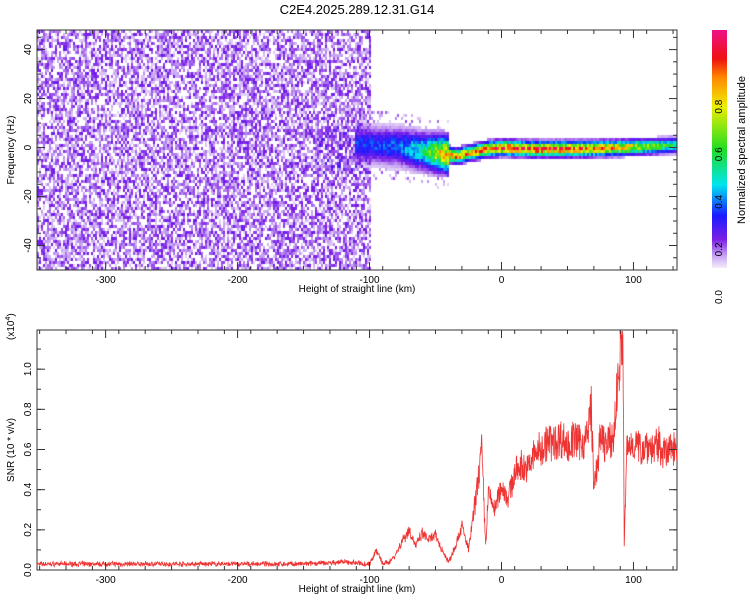 The image size is (750, 600). Describe the element at coordinates (28, 99) in the screenshot. I see `top-y-tick-label: 20` at that location.